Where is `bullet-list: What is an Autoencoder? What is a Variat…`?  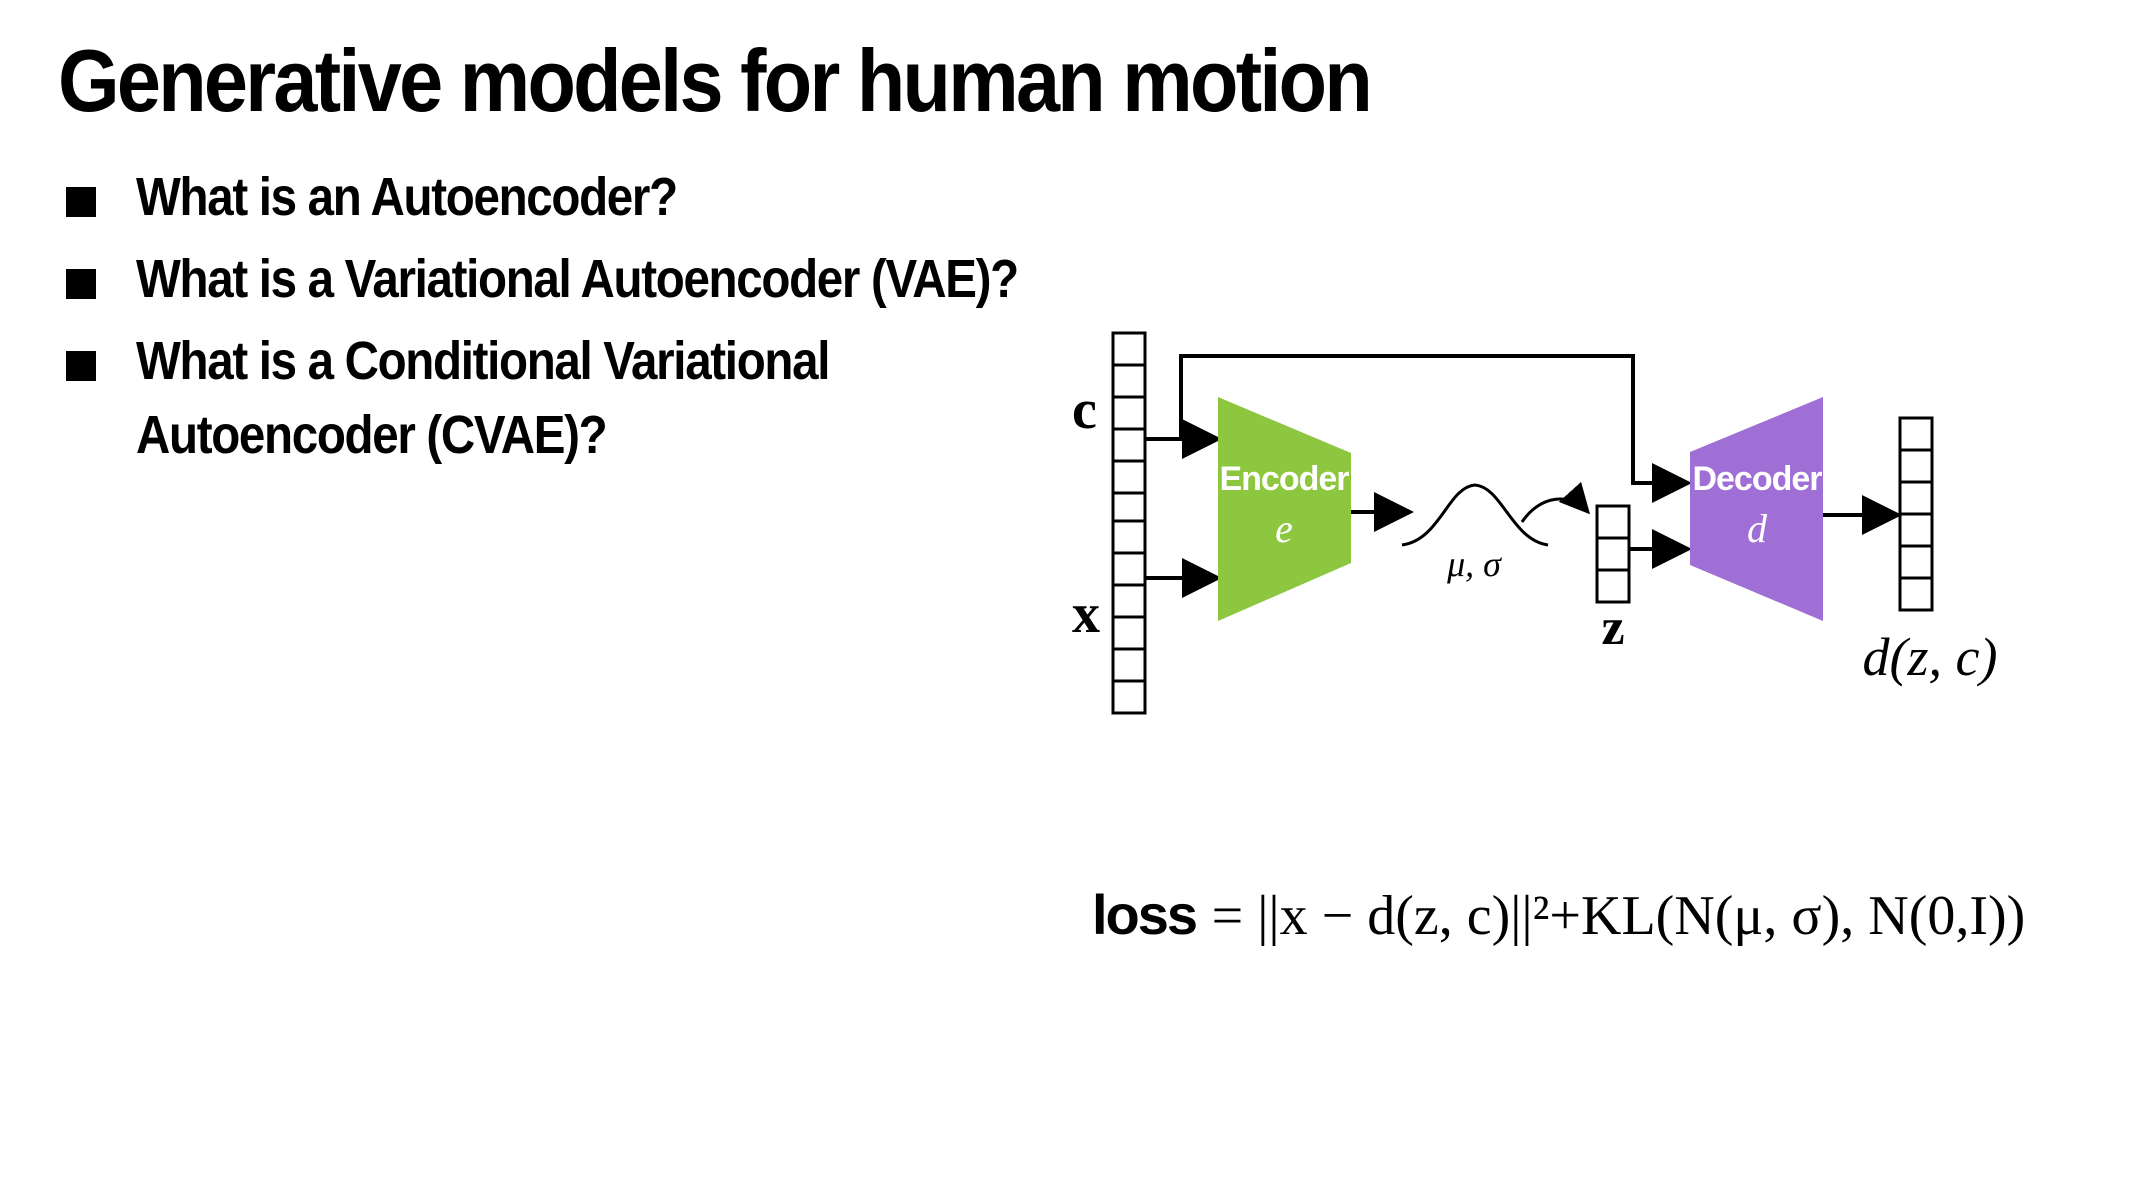 bullet-list: What is an Autoencoder? What is a Variat… is located at coordinates (602, 320).